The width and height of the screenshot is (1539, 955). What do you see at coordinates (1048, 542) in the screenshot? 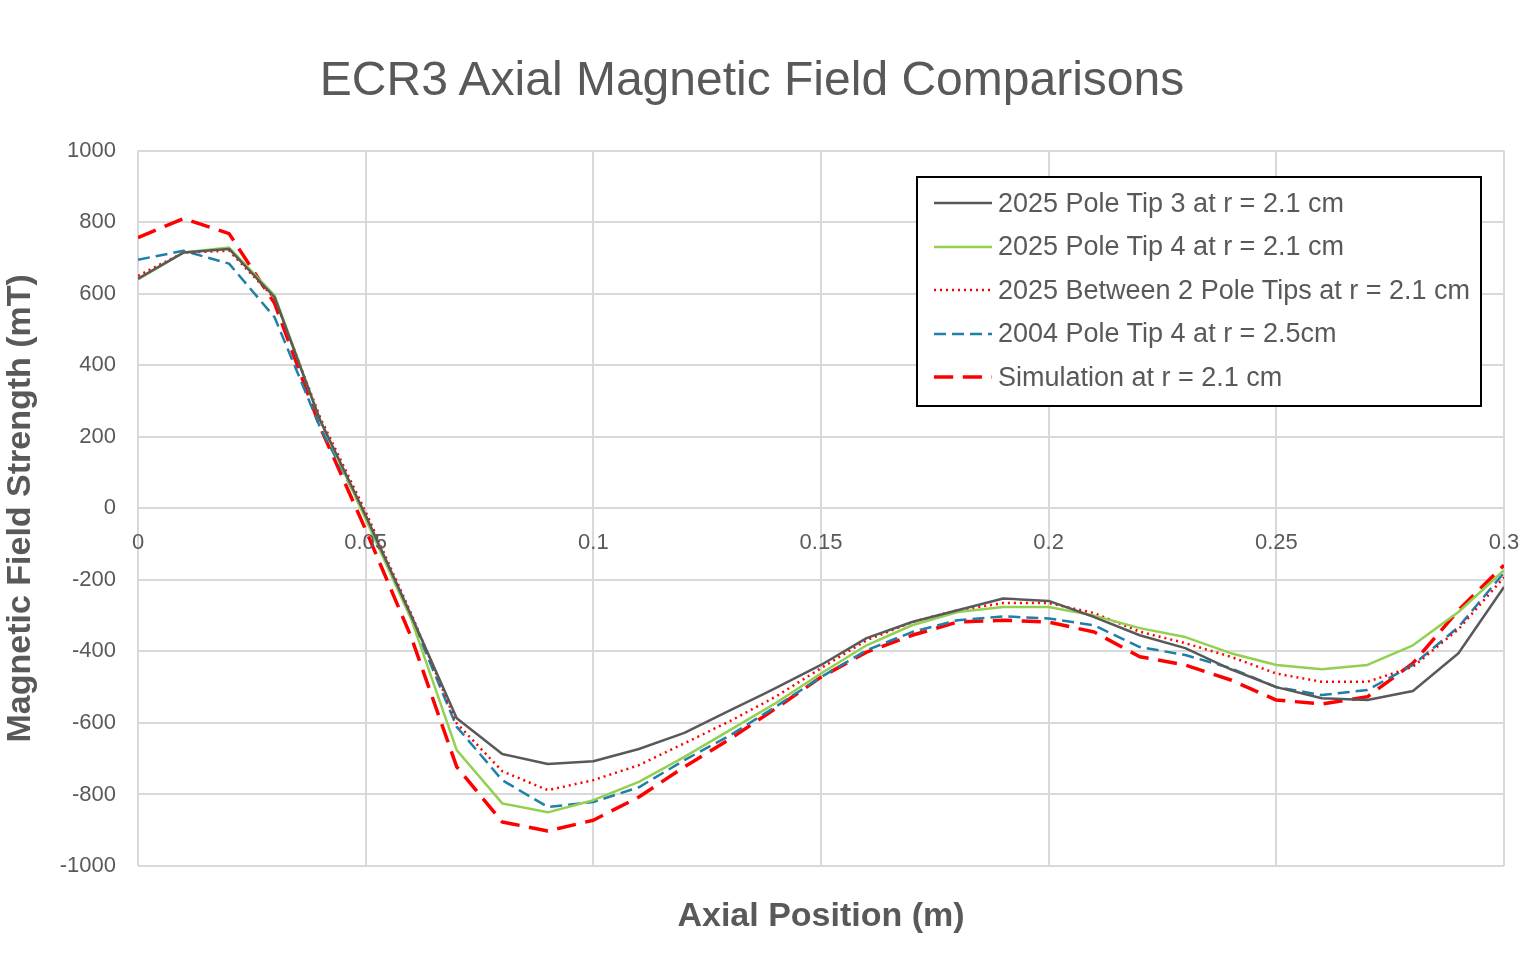
I see `x-tick-label: 0.2` at bounding box center [1048, 542].